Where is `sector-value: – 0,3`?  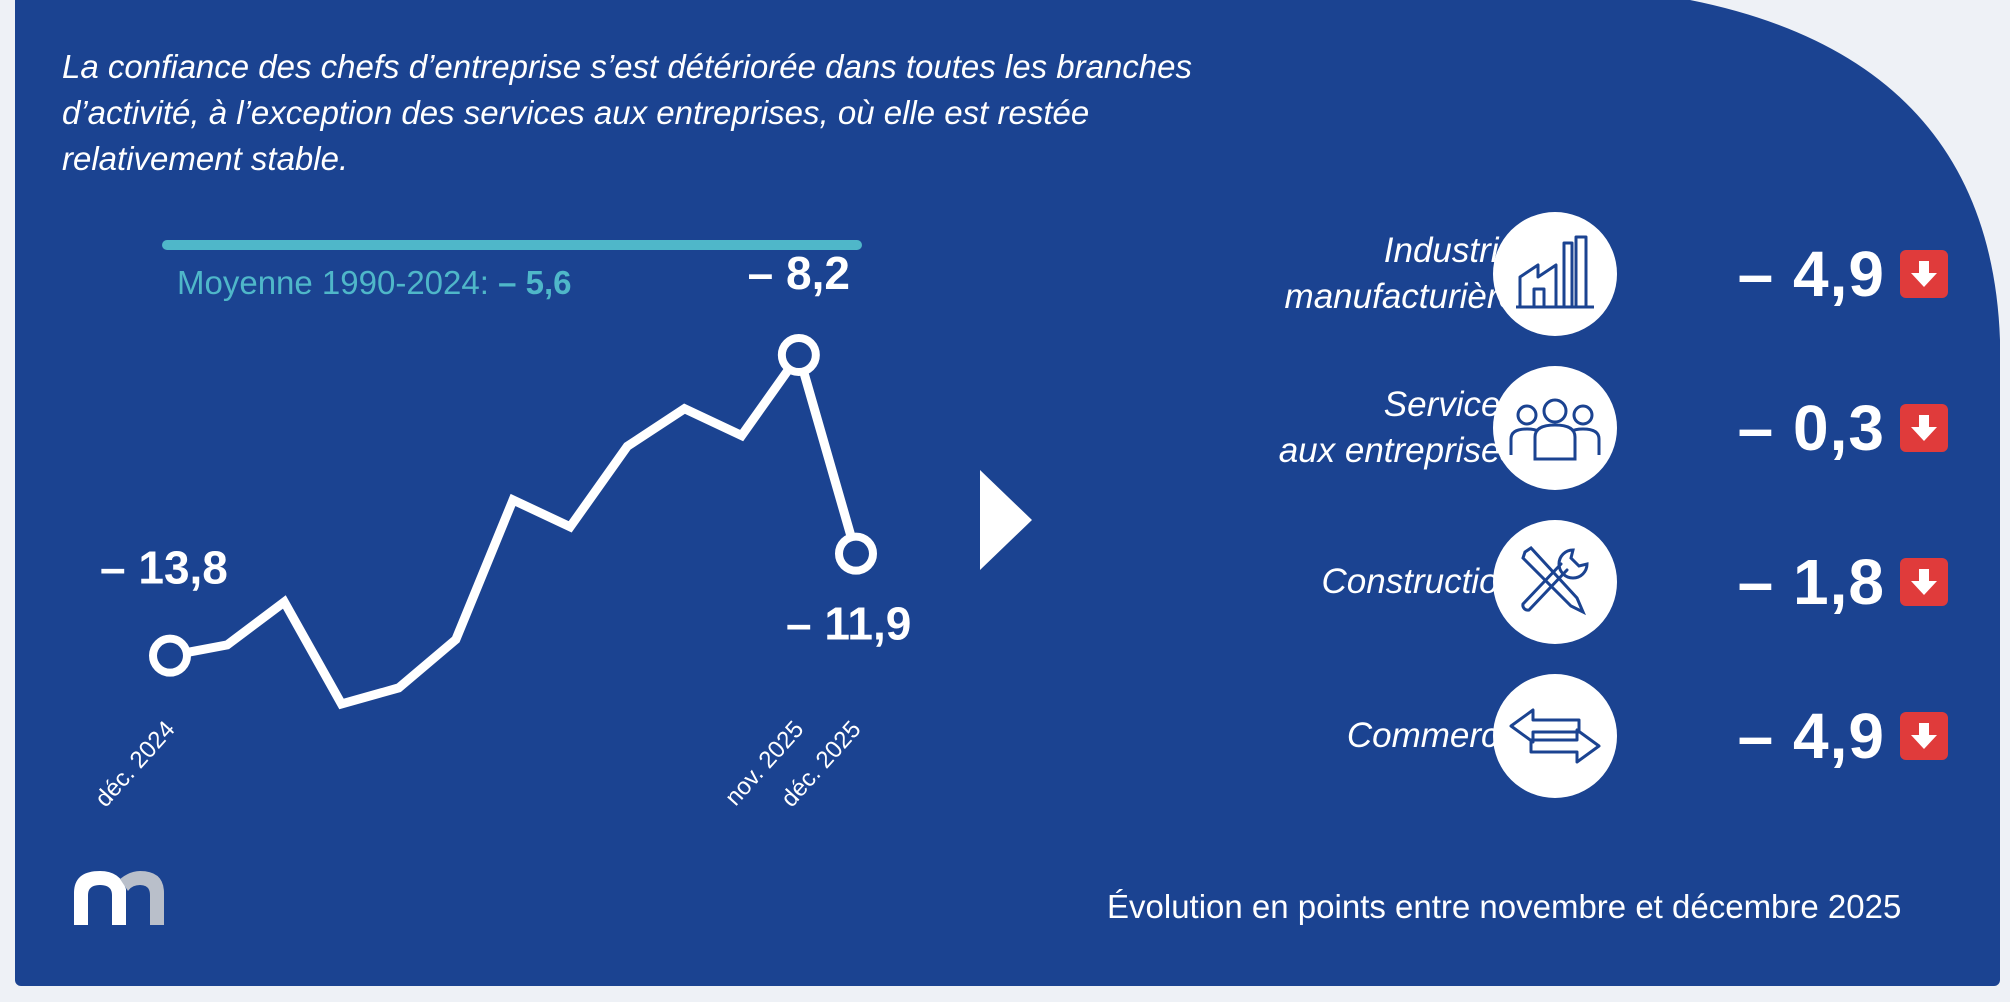
sector-value: – 0,3 is located at coordinates (1811, 428).